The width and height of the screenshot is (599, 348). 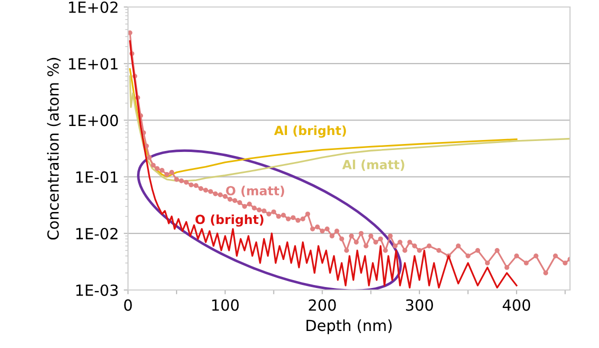 I want to click on x-tick-label: 200, so click(x=322, y=305).